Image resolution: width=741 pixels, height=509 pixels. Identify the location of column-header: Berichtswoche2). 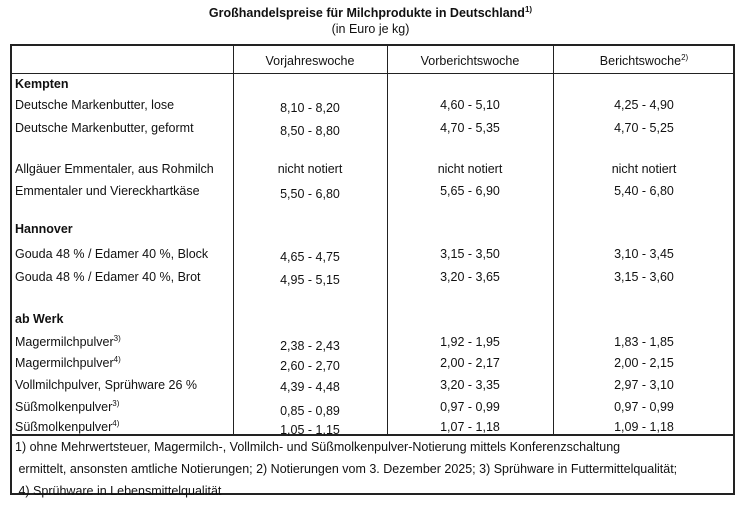
(644, 61).